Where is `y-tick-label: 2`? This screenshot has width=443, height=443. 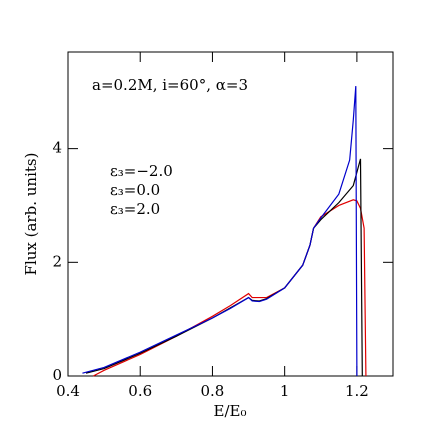 y-tick-label: 2 is located at coordinates (57, 261).